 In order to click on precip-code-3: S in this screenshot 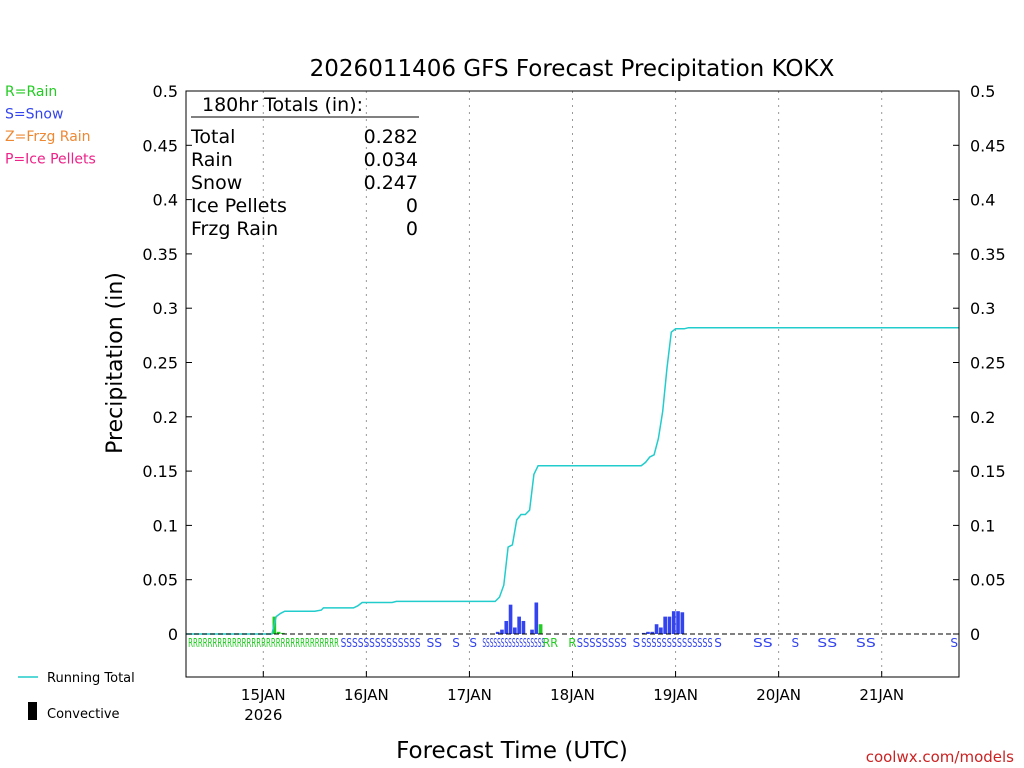, I will do `click(456, 643)`.